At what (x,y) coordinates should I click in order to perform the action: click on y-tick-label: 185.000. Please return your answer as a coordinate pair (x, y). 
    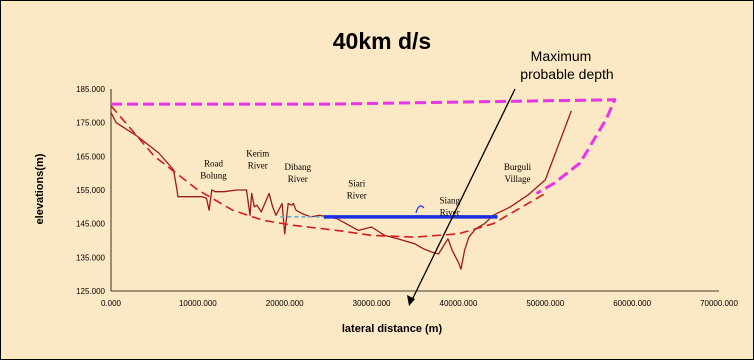
    Looking at the image, I should click on (90, 89).